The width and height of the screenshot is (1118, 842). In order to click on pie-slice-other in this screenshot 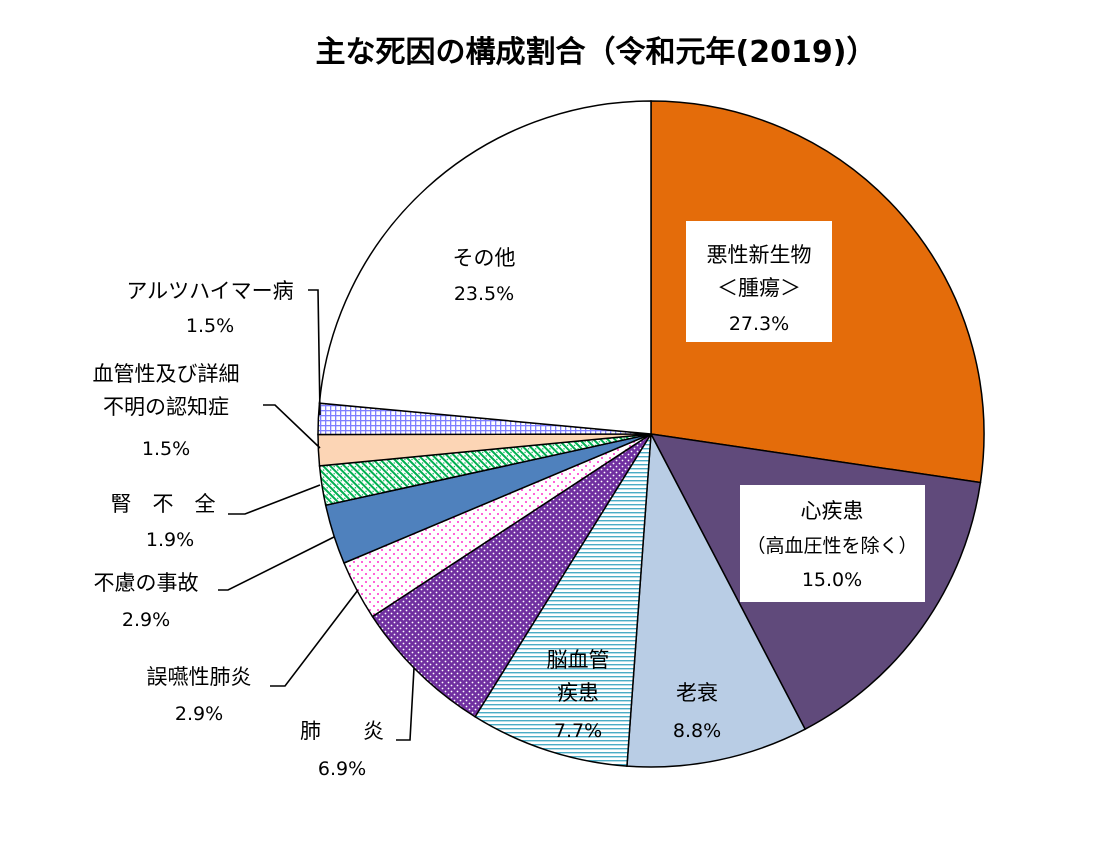, I will do `click(485, 267)`.